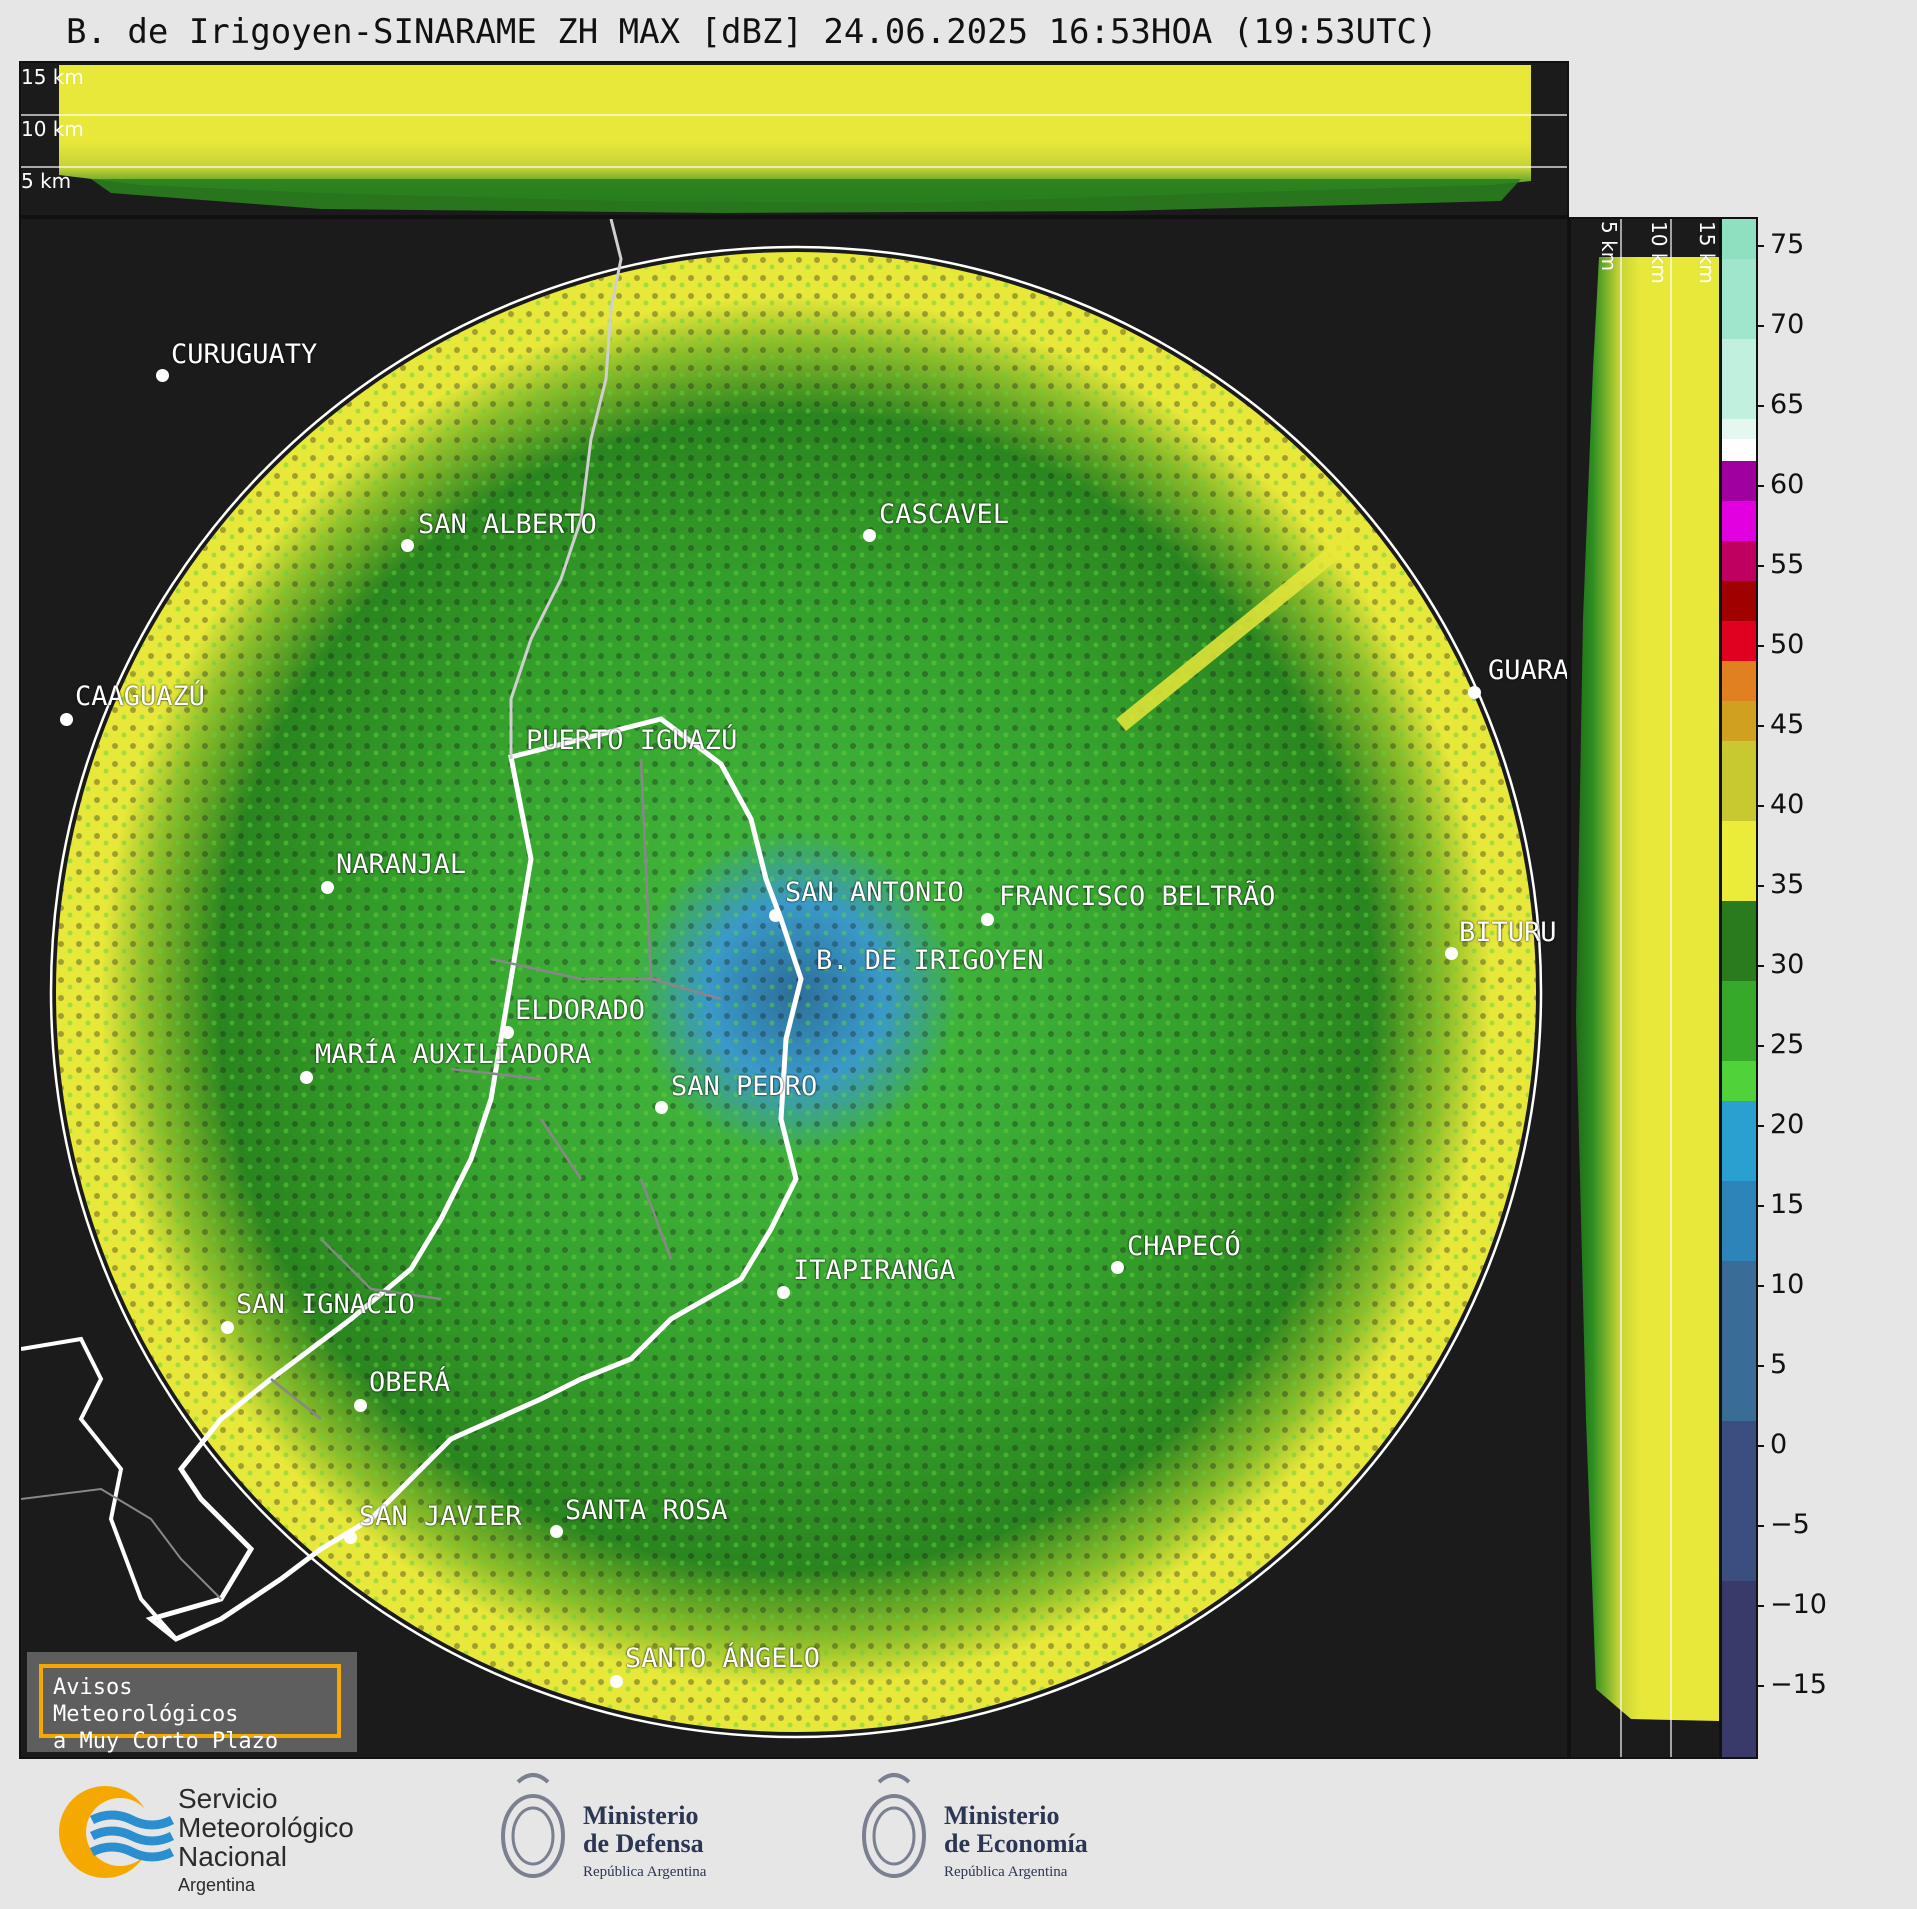  What do you see at coordinates (52, 77) in the screenshot?
I see `top-height-label-15: 15 km` at bounding box center [52, 77].